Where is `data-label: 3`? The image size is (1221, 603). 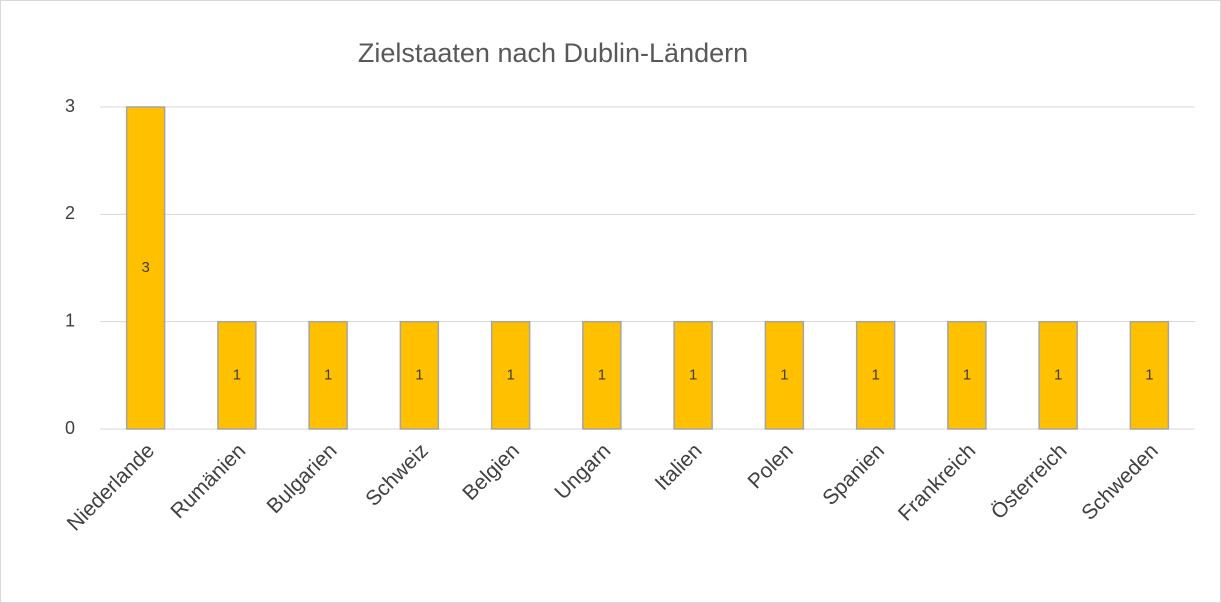
data-label: 3 is located at coordinates (145, 267).